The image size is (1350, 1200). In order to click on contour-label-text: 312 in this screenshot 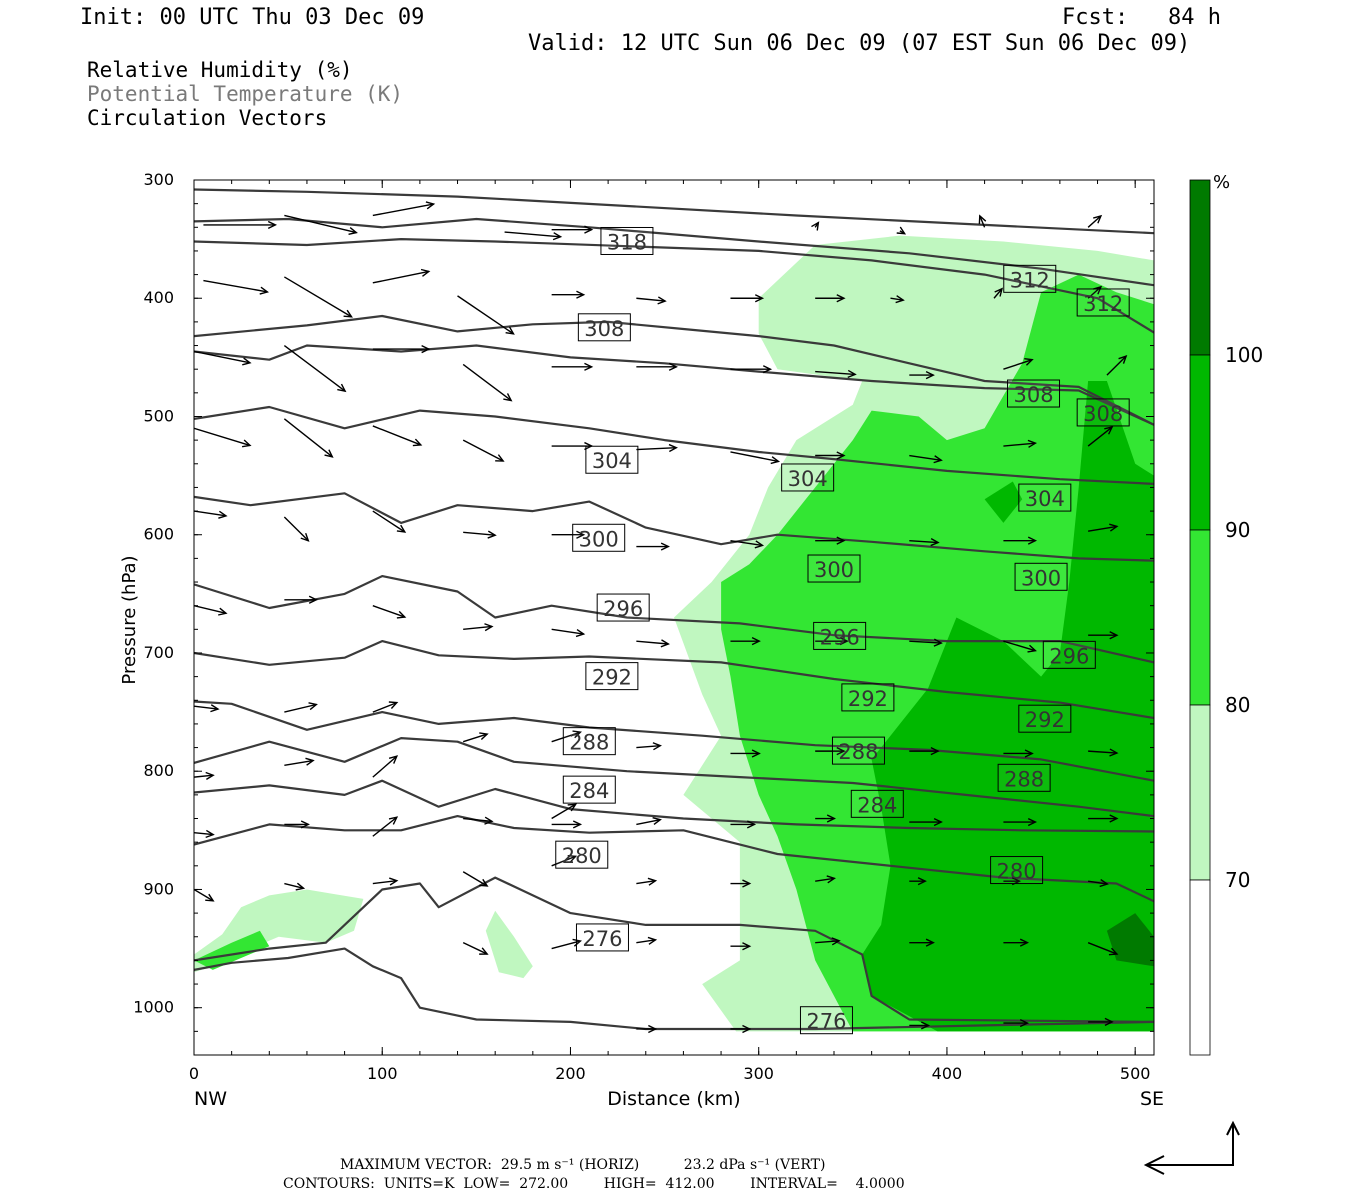, I will do `click(1030, 280)`.